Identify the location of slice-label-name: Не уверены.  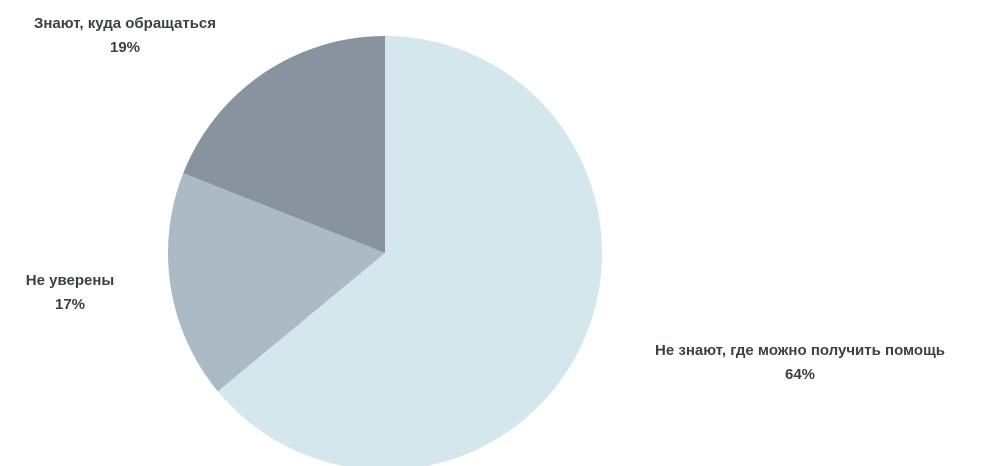
(70, 280).